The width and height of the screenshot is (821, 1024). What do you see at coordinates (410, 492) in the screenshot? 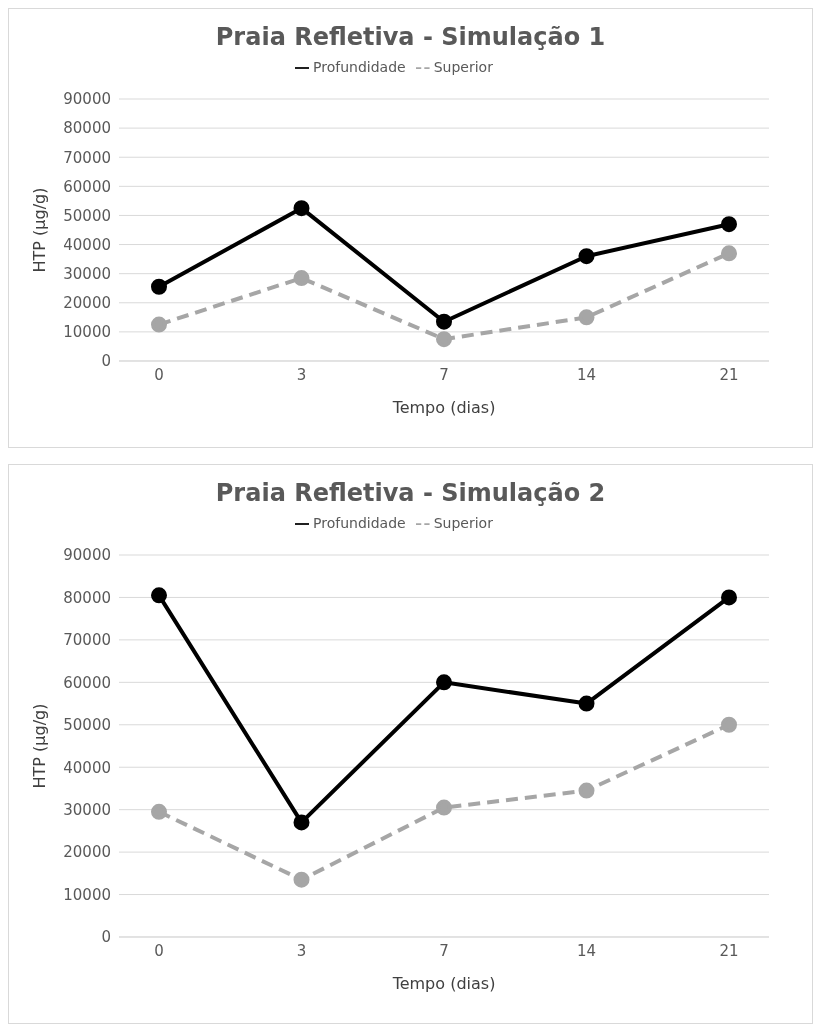
I see `chart-title: Praia Refletiva - Simulação 2` at bounding box center [410, 492].